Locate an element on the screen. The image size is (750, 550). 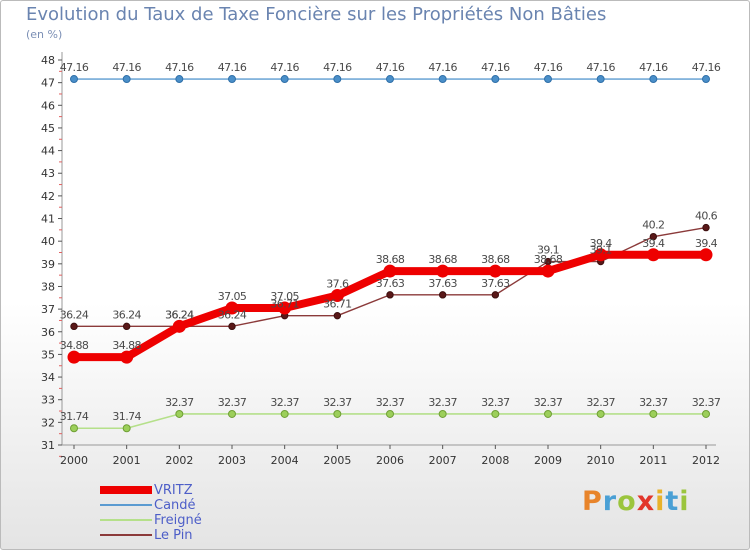
y-tick-label: 47 is located at coordinates (48, 83).